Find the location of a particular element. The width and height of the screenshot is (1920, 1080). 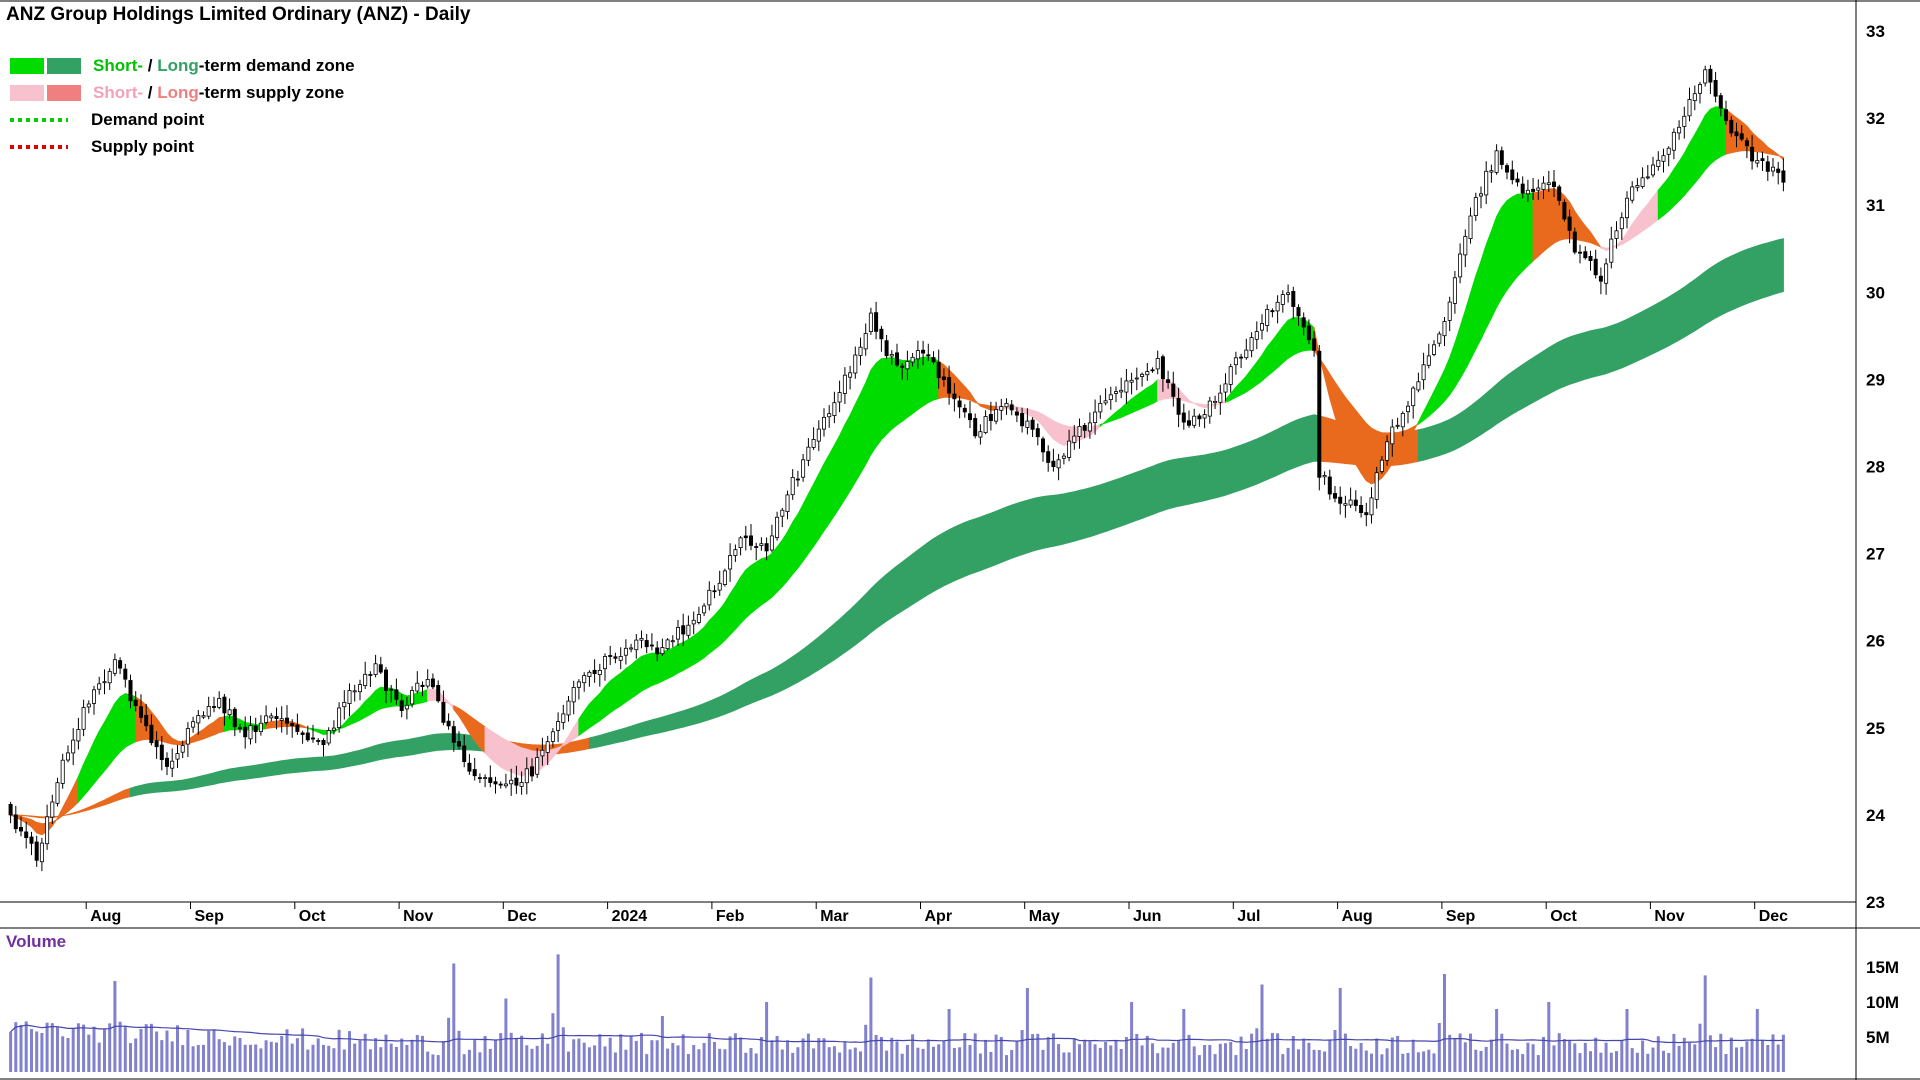

price-axis-label: 28 is located at coordinates (1875, 467).